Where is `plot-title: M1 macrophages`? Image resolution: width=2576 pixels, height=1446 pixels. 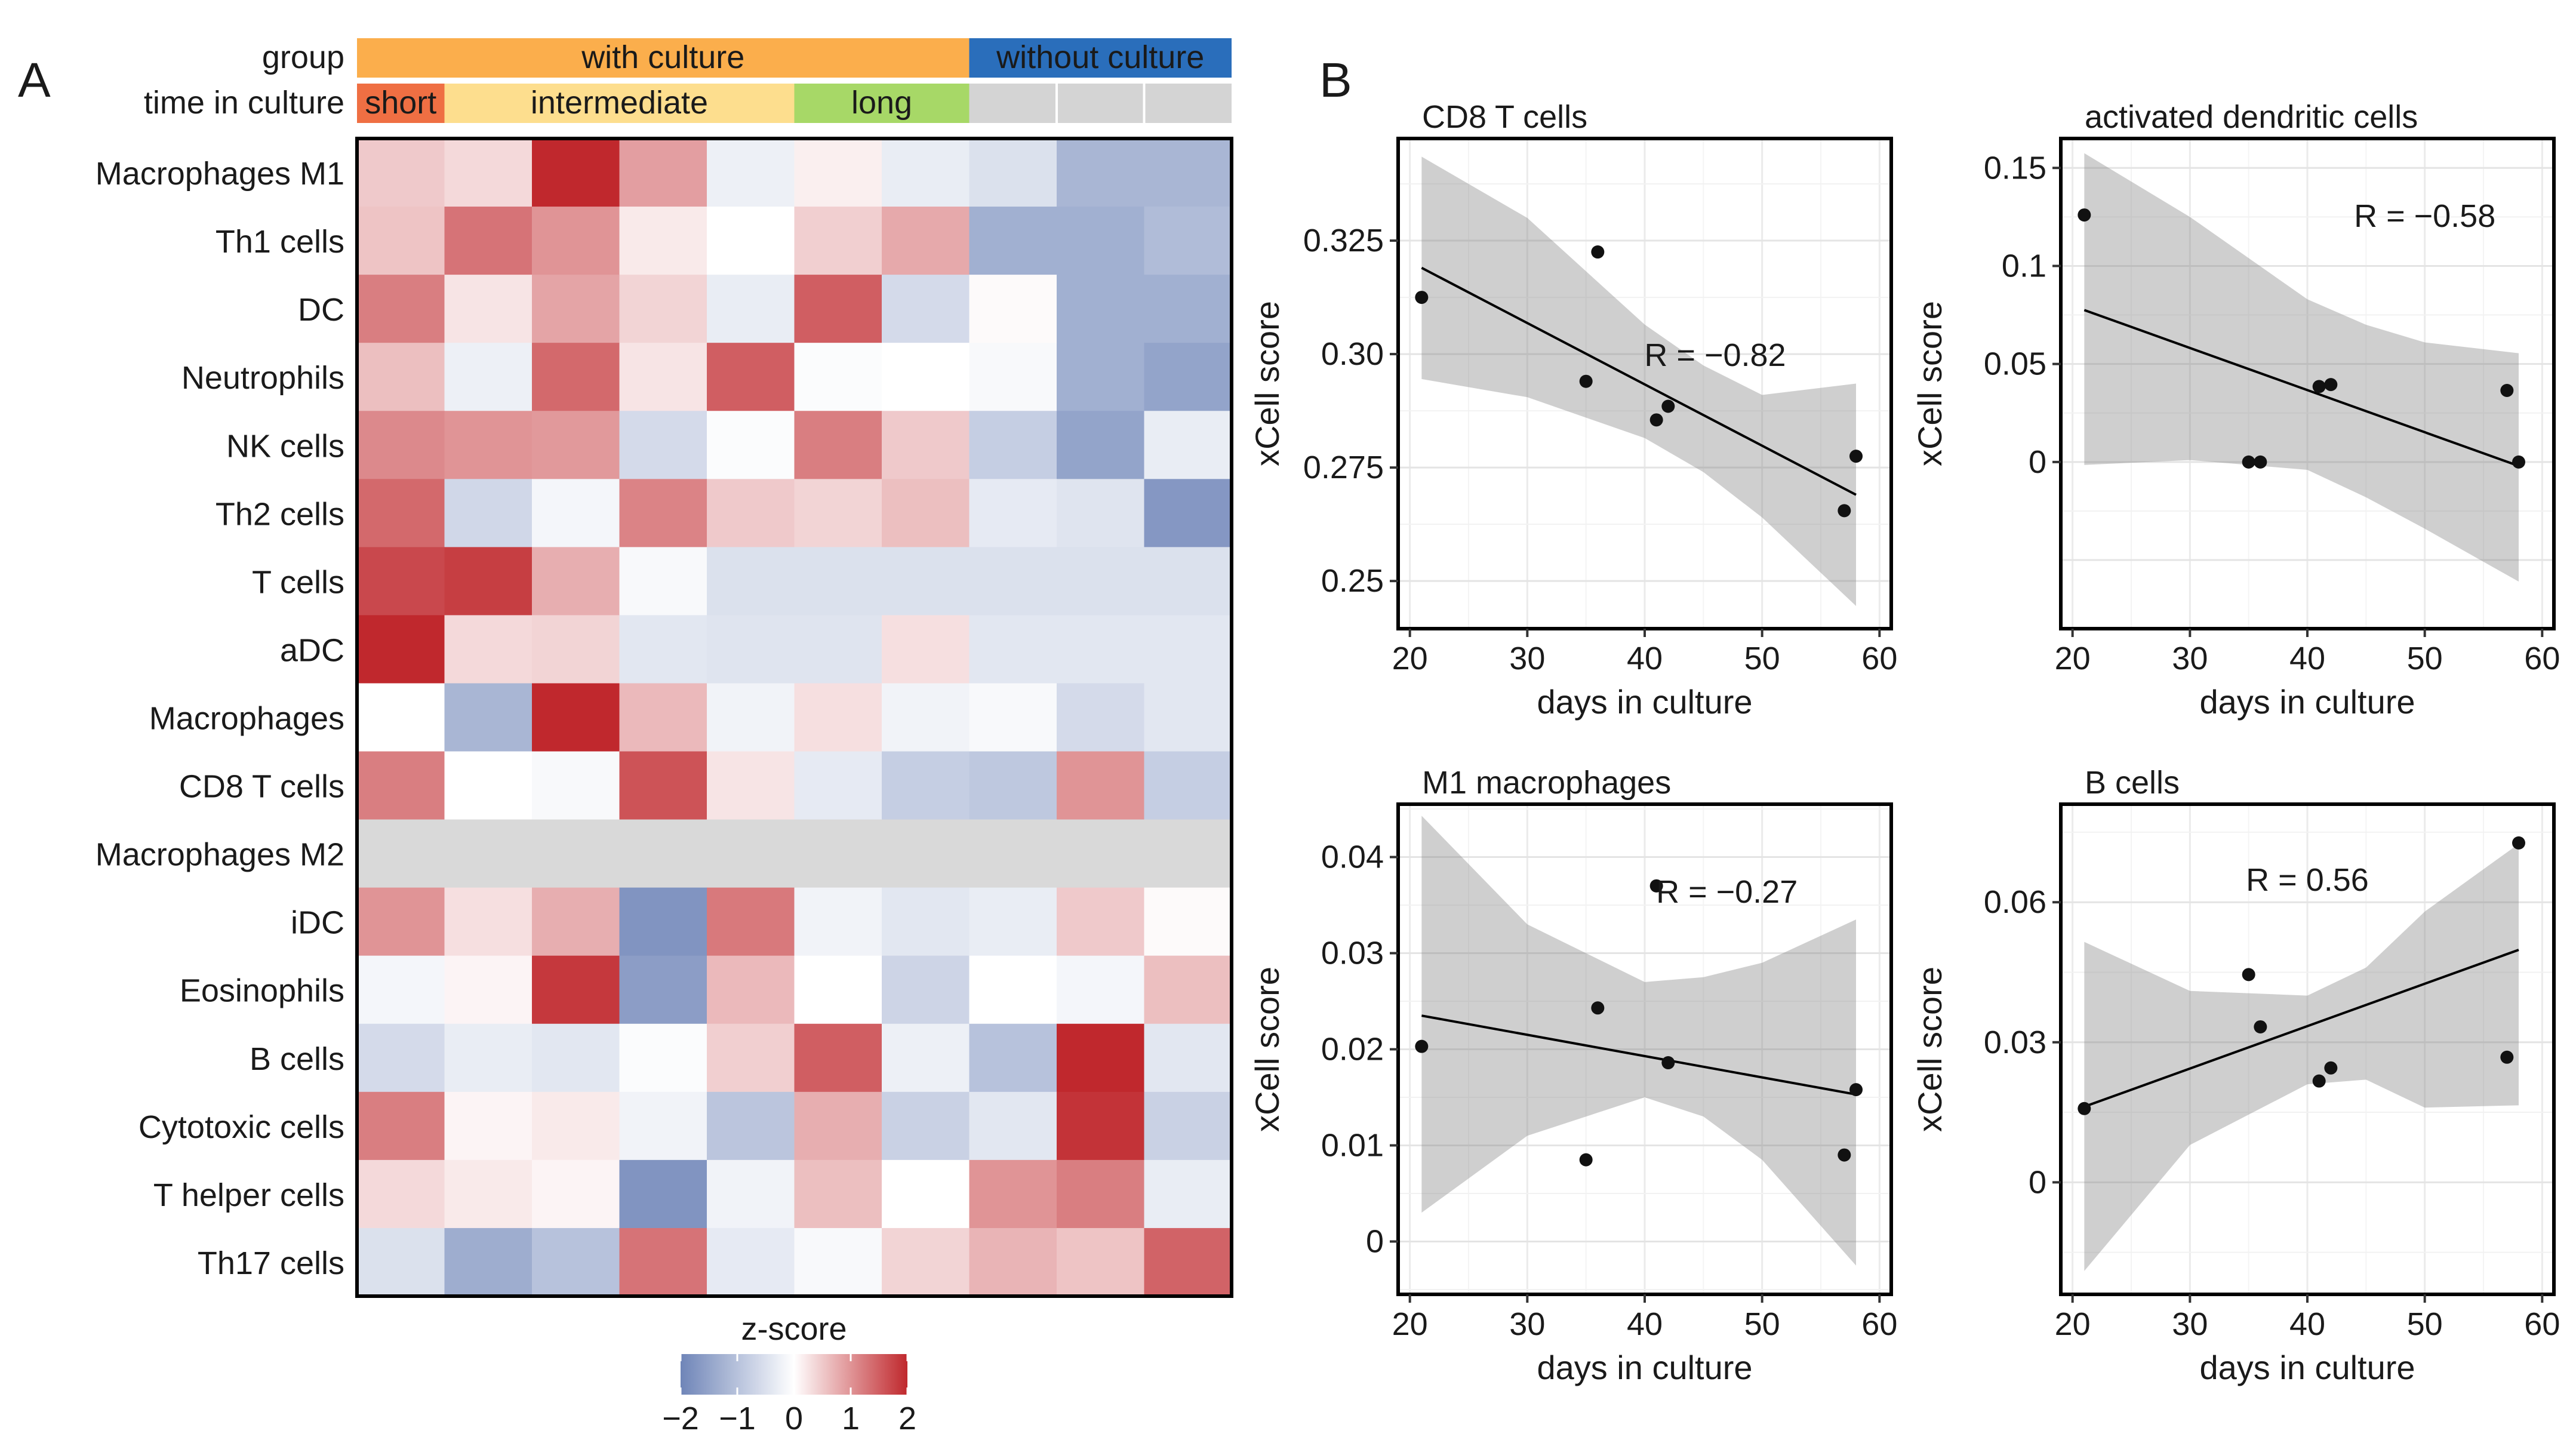
plot-title: M1 macrophages is located at coordinates (1546, 783).